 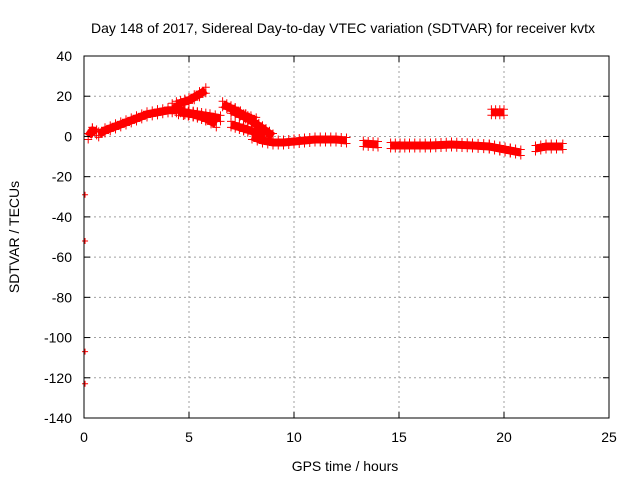 I want to click on y-tick-label: -40, so click(x=62, y=217).